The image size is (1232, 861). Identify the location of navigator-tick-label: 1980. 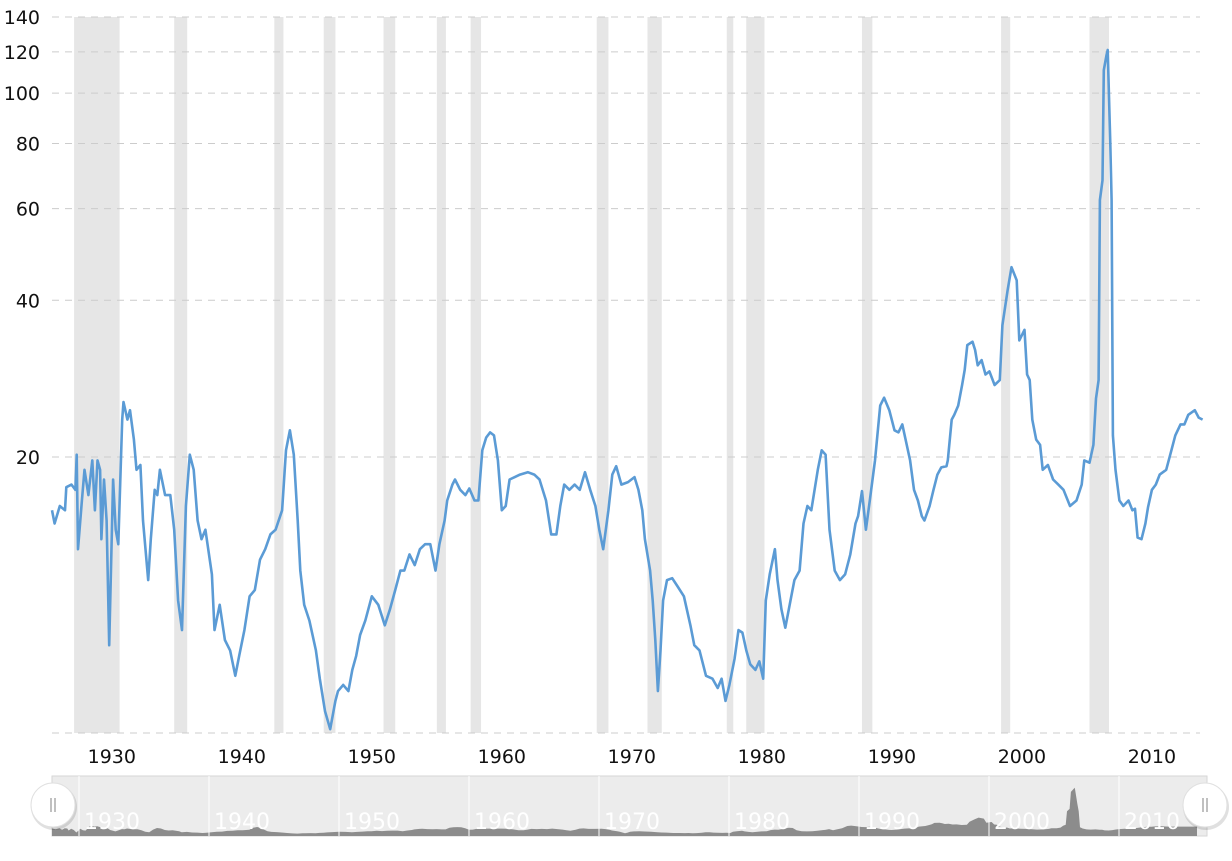
(762, 822).